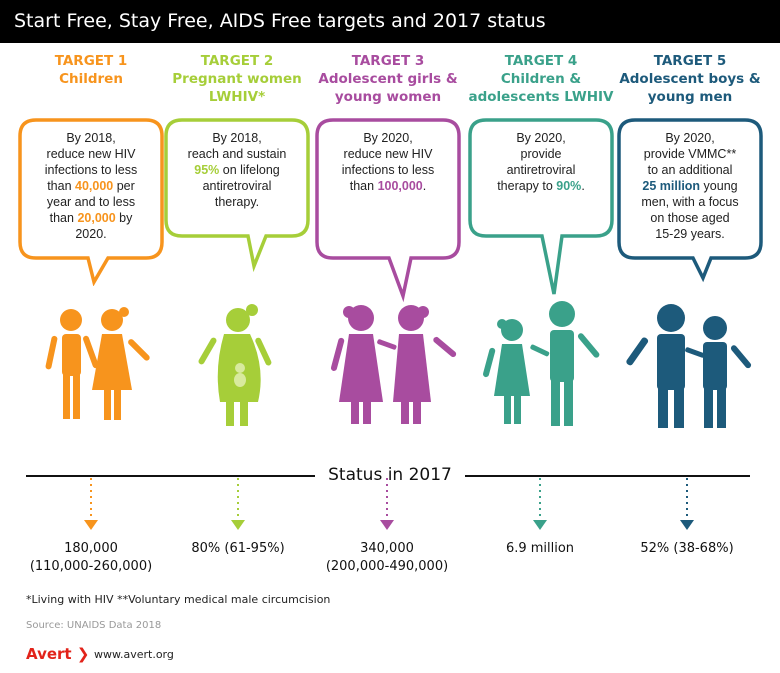 Image resolution: width=780 pixels, height=673 pixels. What do you see at coordinates (388, 61) in the screenshot?
I see `target-3-label: TARGET 3` at bounding box center [388, 61].